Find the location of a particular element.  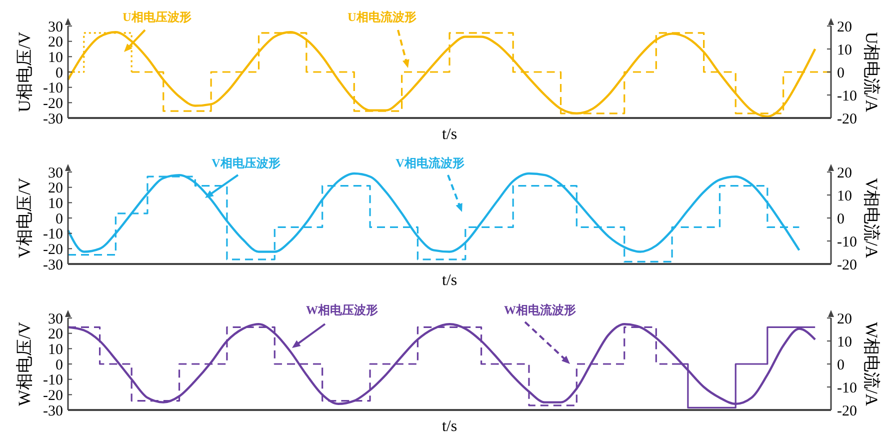

text: W相电流波形 is located at coordinates (540, 310).